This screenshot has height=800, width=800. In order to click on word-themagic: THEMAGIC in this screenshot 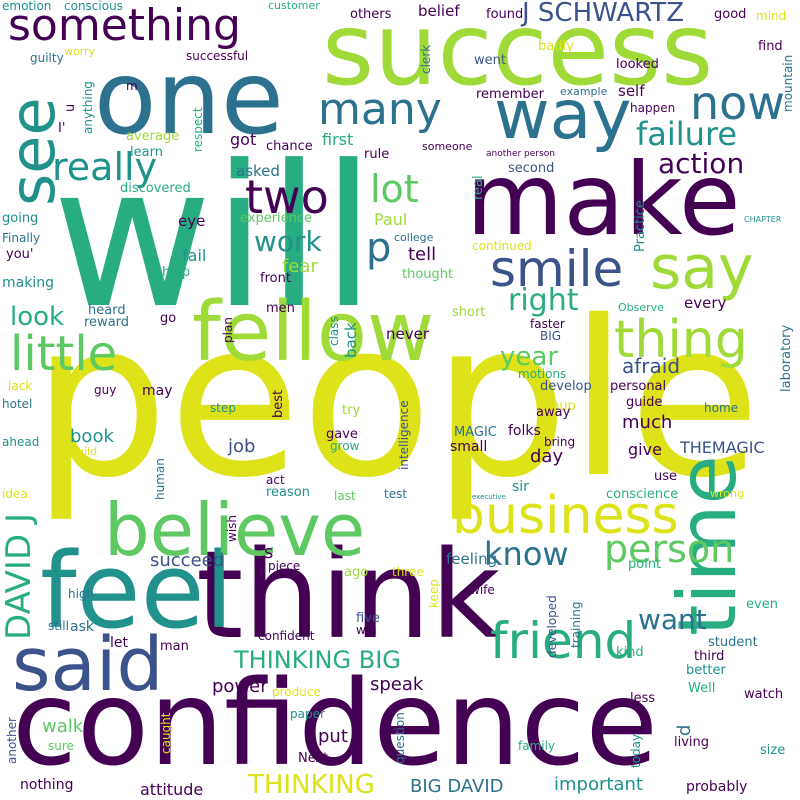, I will do `click(722, 447)`.